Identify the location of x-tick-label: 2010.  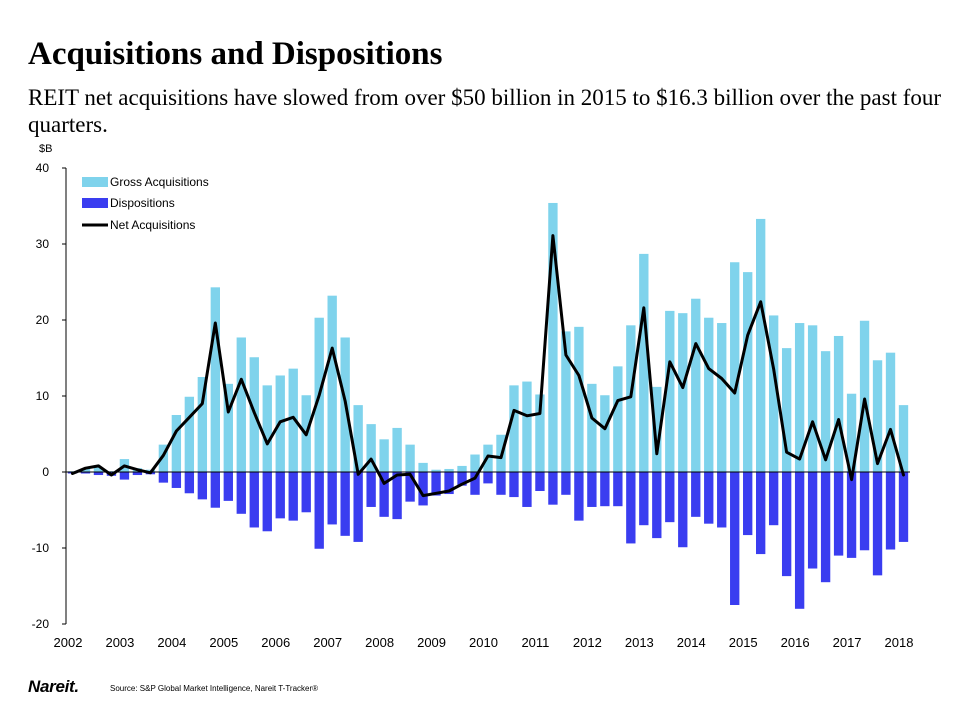
(483, 642).